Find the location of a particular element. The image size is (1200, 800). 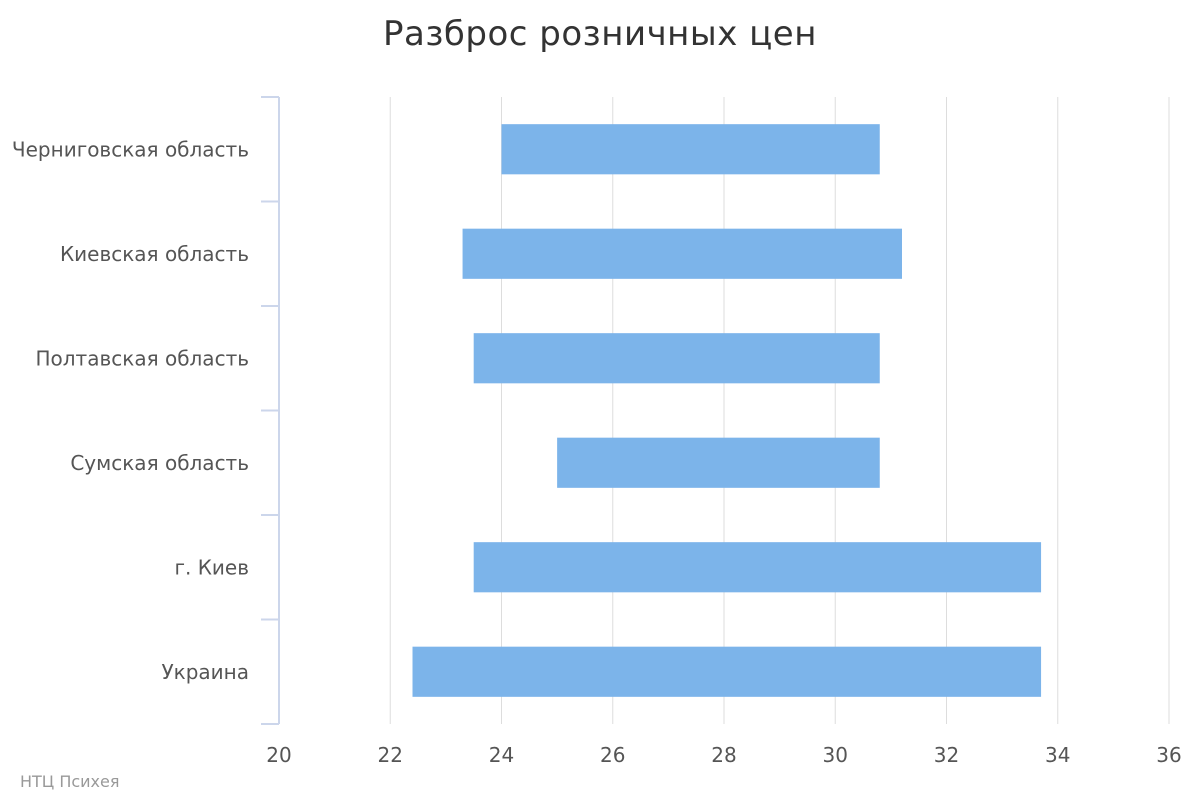

x-tick-label-30: 30 is located at coordinates (835, 755).